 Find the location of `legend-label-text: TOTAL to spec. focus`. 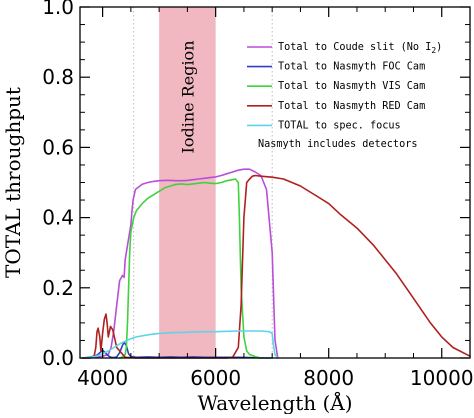

legend-label-text: TOTAL to spec. focus is located at coordinates (339, 125).